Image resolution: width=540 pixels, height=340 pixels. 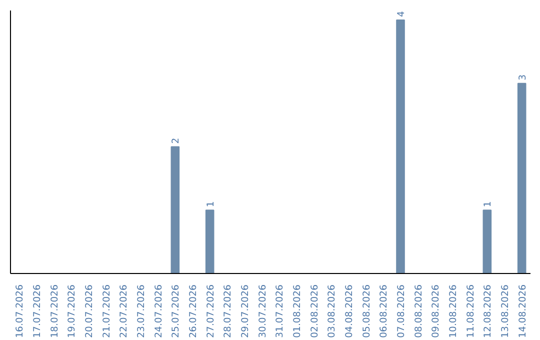 What do you see at coordinates (505, 311) in the screenshot?
I see `x-tick-label: 13.08.2026` at bounding box center [505, 311].